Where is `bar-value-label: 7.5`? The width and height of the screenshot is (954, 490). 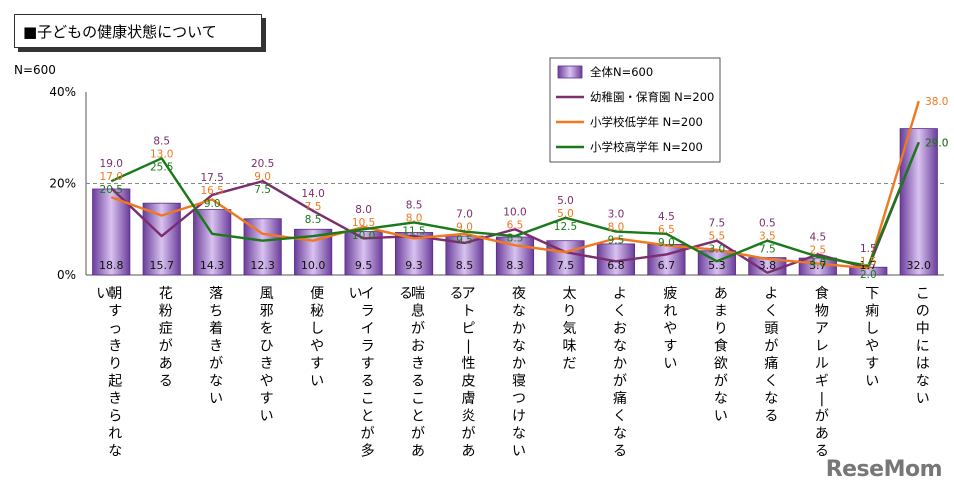 bar-value-label: 7.5 is located at coordinates (566, 265).